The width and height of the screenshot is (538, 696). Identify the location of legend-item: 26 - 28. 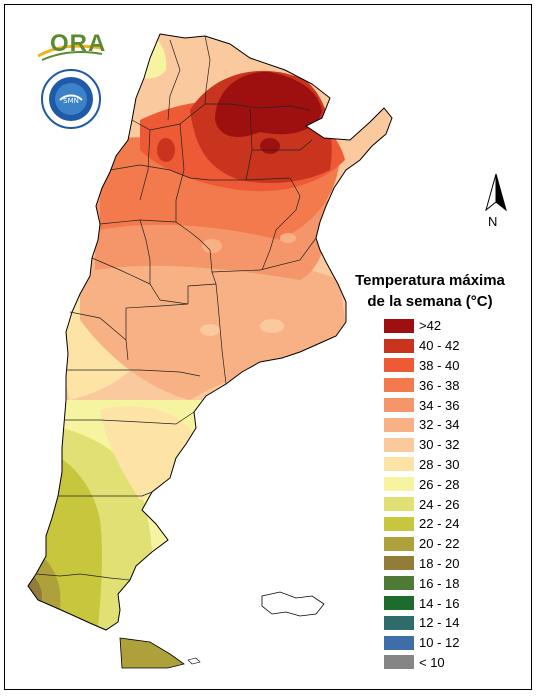
(421, 484).